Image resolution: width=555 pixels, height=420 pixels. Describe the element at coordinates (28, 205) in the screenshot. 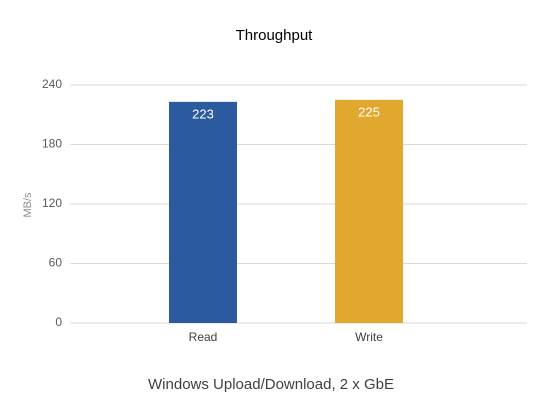

I see `y-axis-label: MB/s` at that location.